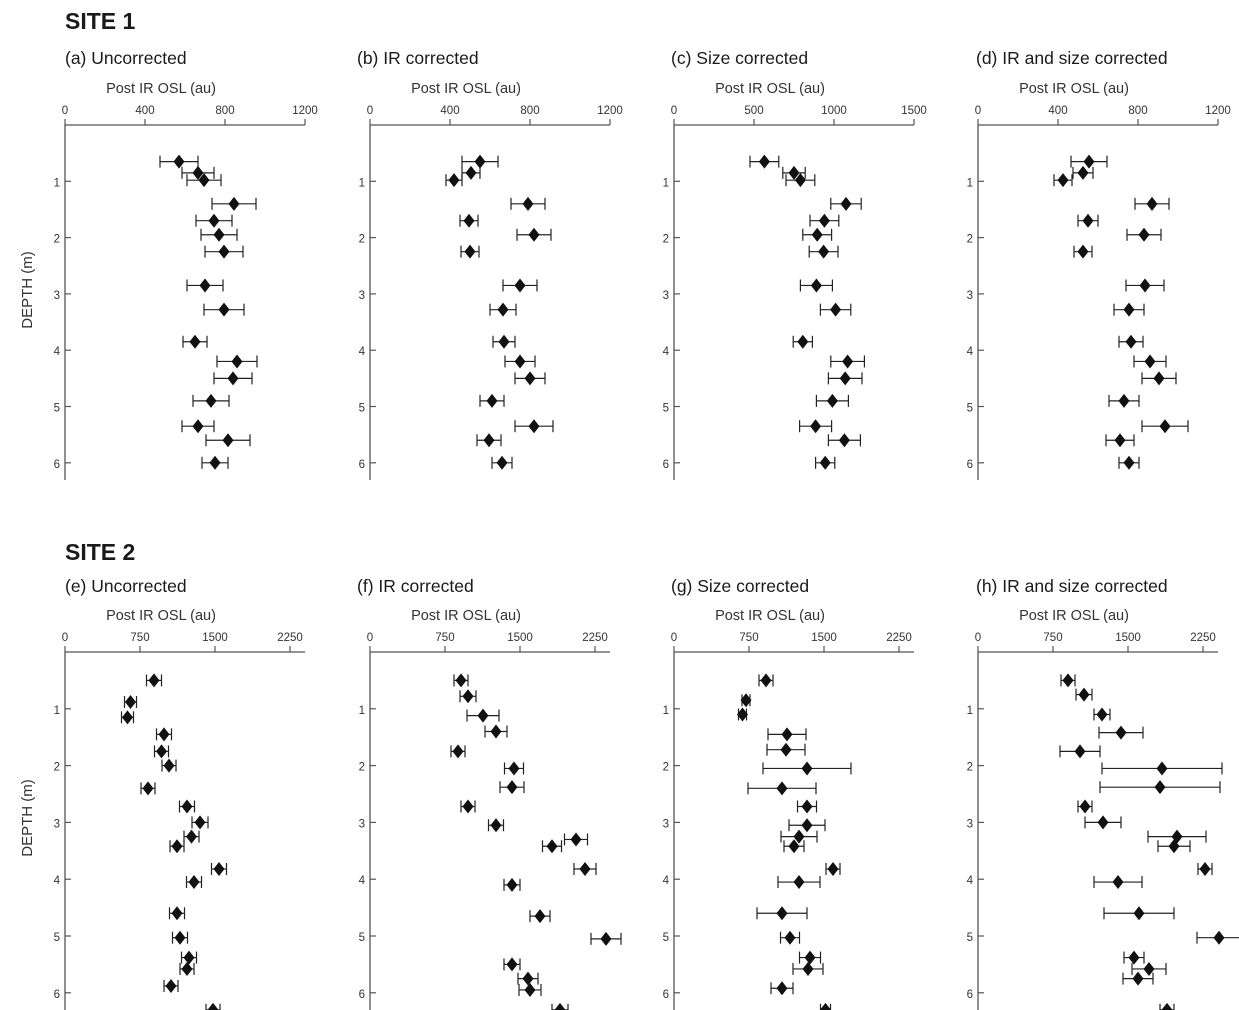 The image size is (1239, 1010). I want to click on panel-e-title: (e) Uncorrected, so click(126, 586).